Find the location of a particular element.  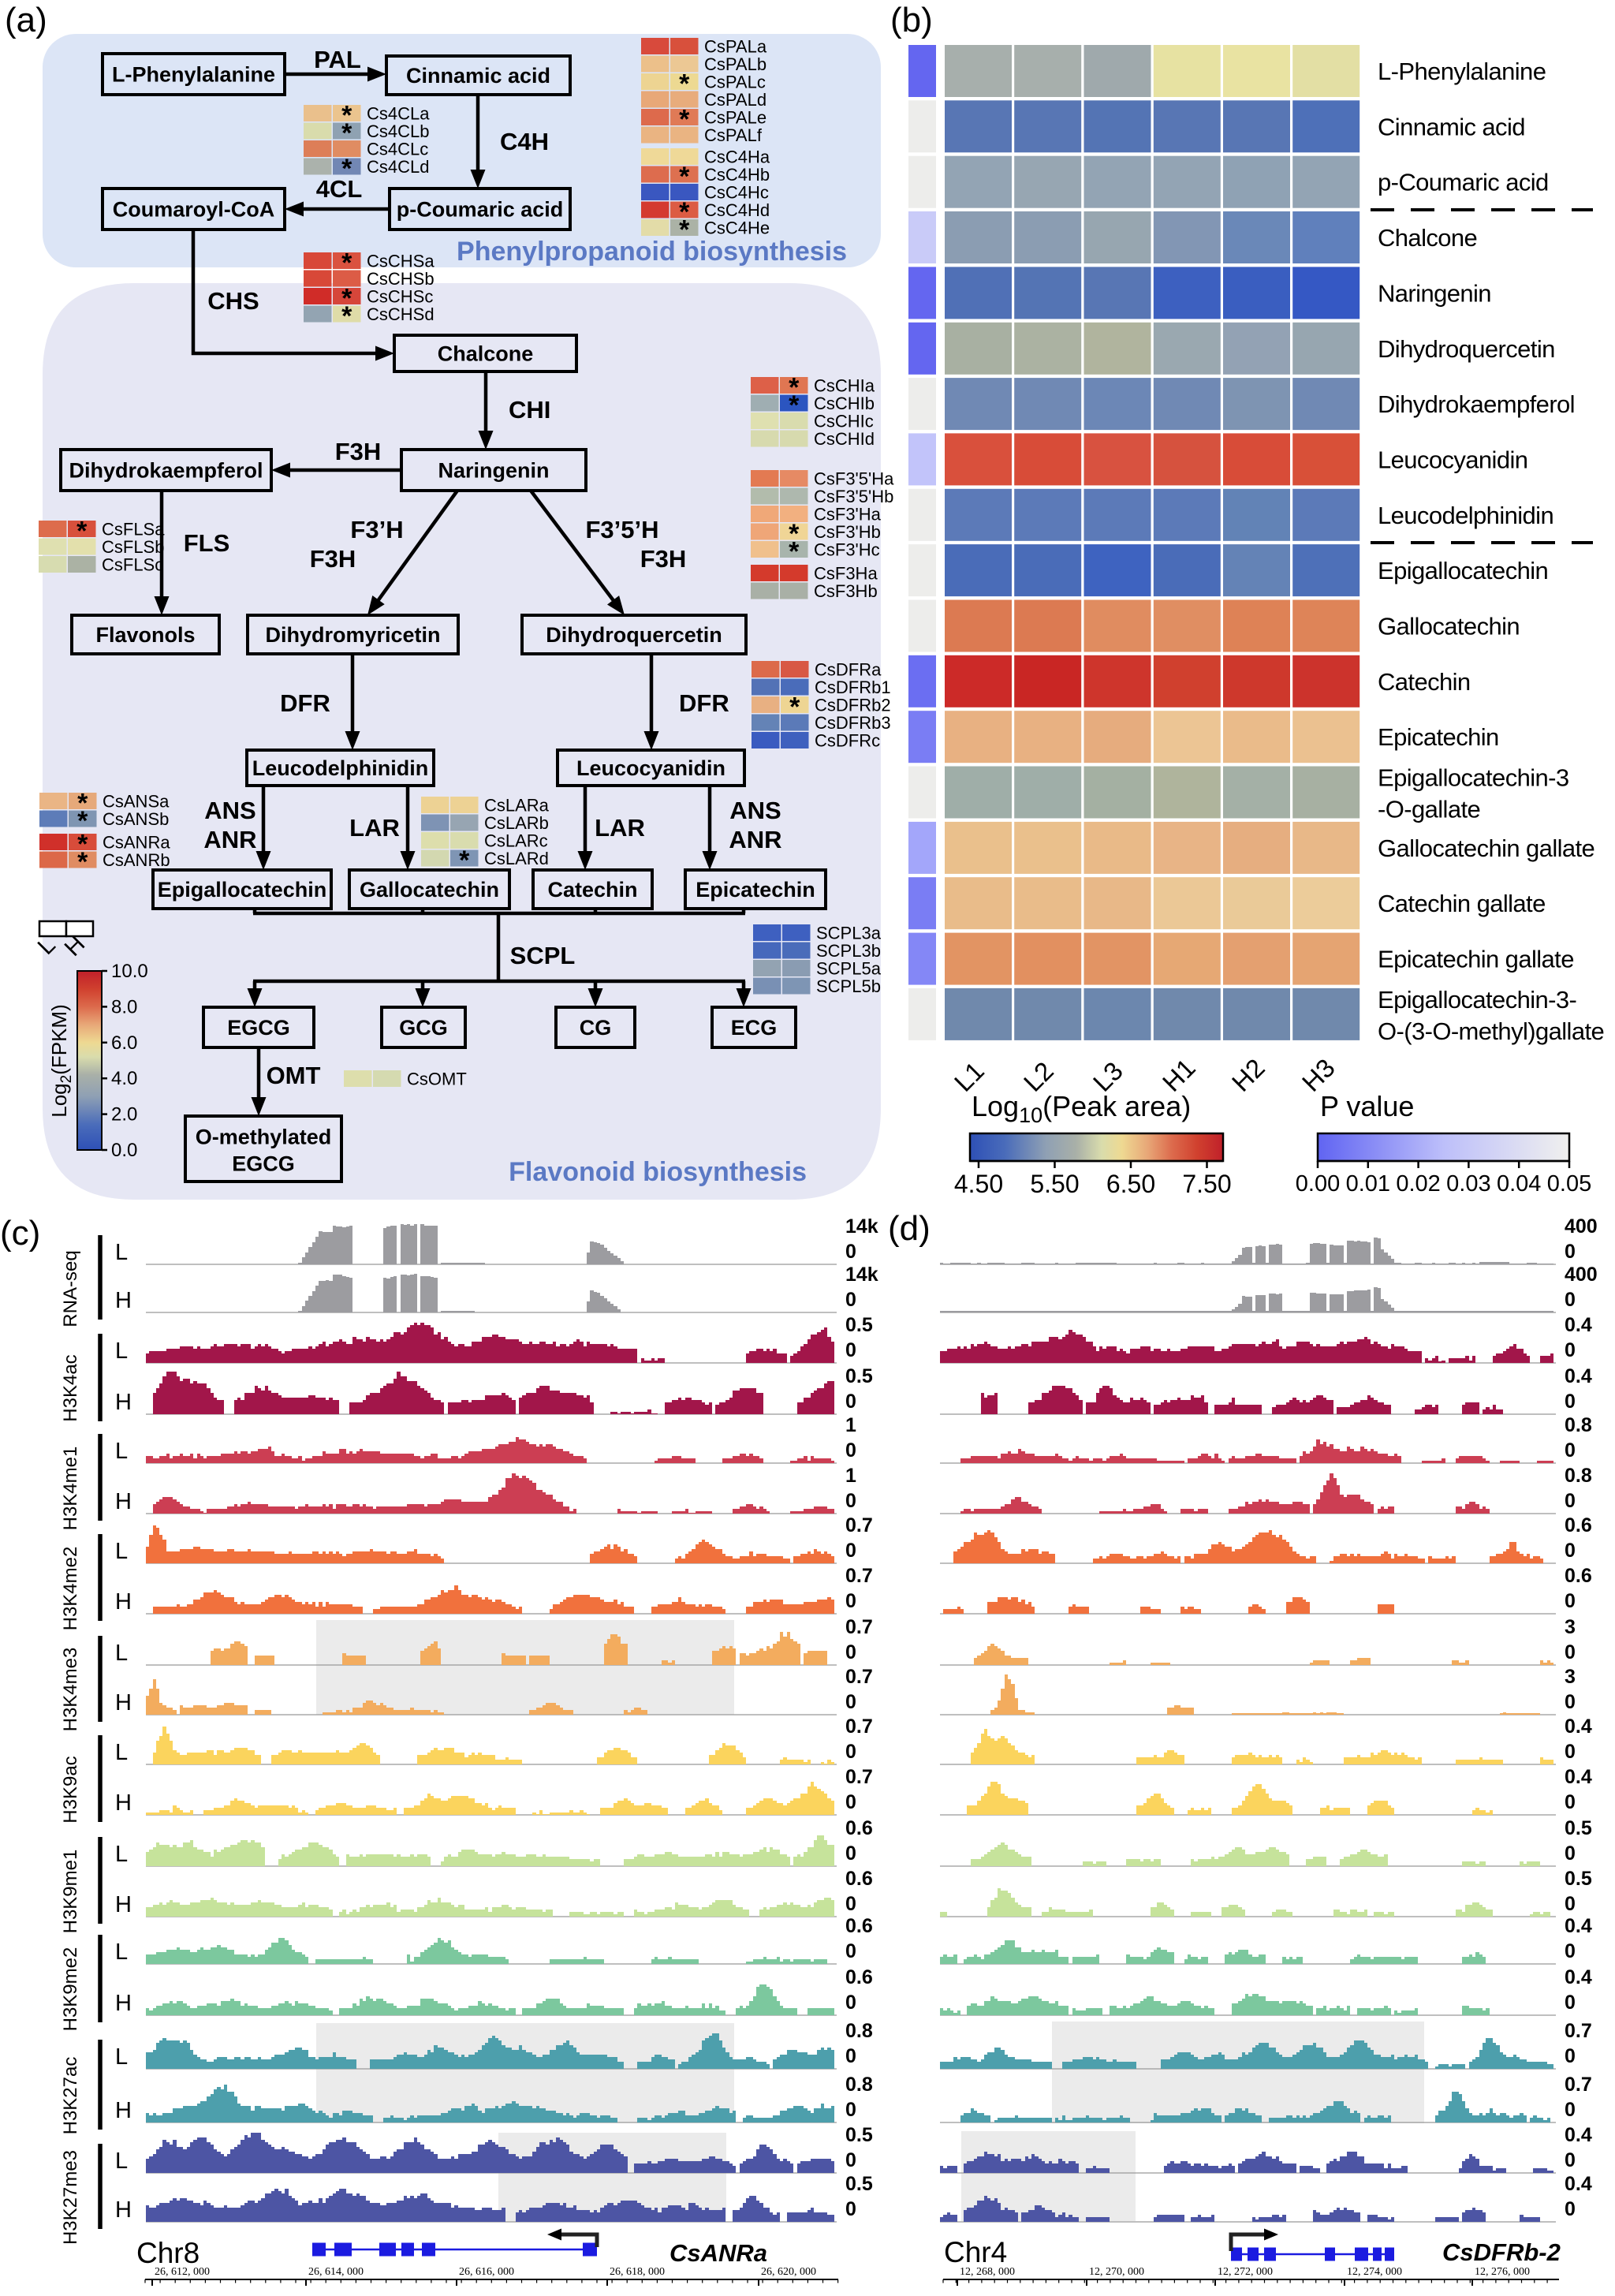

svg-text: CsPALc is located at coordinates (735, 82).